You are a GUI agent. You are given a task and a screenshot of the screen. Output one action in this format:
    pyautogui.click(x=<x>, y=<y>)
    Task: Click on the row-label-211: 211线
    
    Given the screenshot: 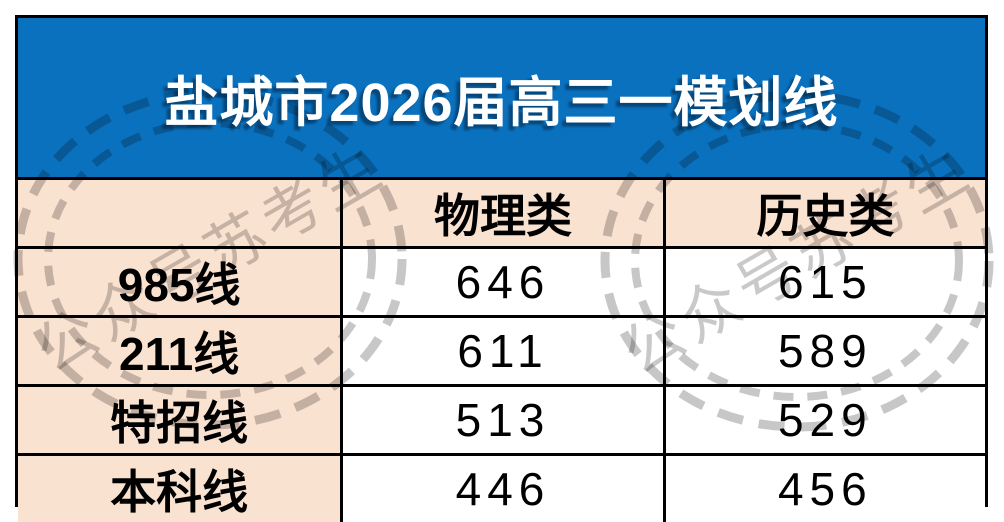 What is the action you would take?
    pyautogui.click(x=179, y=354)
    